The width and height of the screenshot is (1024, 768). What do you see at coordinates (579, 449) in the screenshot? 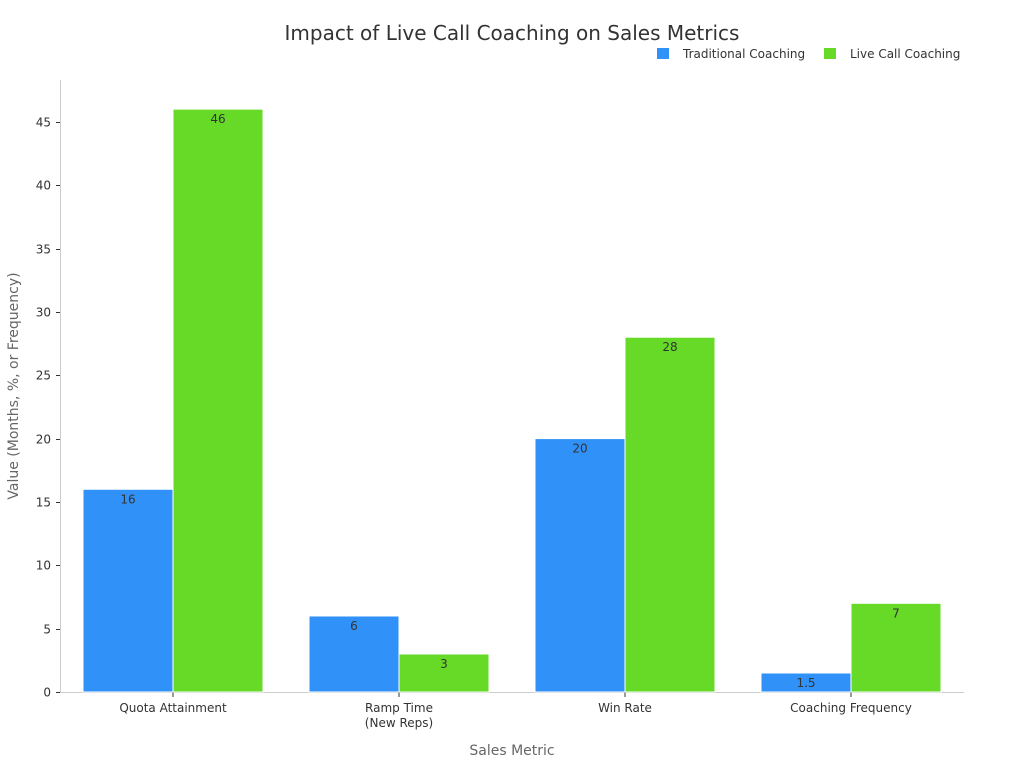
I see `data-label: 20` at bounding box center [579, 449].